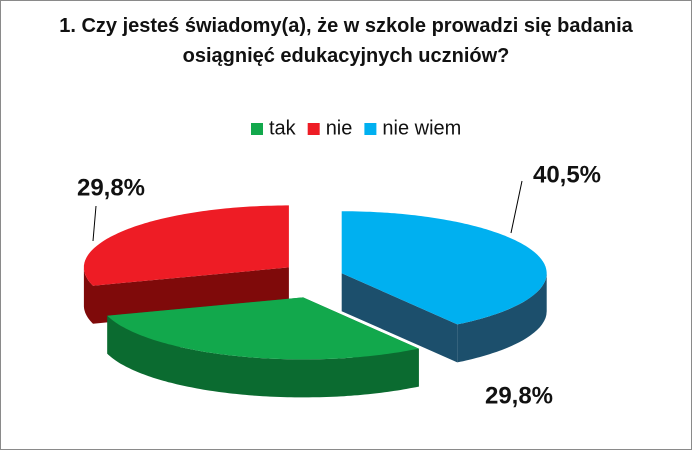 The width and height of the screenshot is (692, 450). Describe the element at coordinates (283, 128) in the screenshot. I see `legend-label: tak` at that location.